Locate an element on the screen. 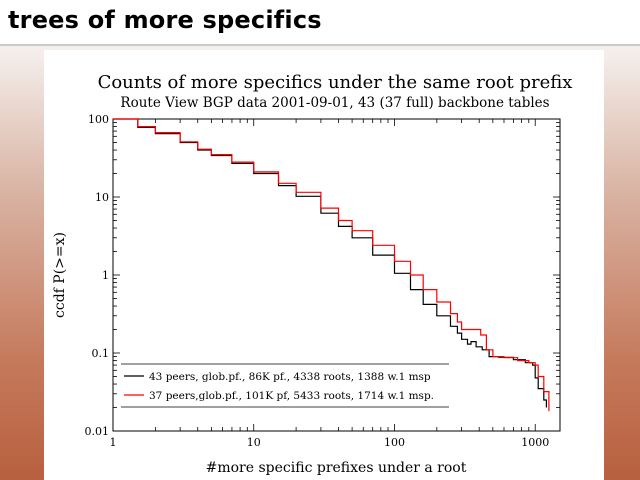 The width and height of the screenshot is (640, 480). x-tick-label: 1 is located at coordinates (113, 442).